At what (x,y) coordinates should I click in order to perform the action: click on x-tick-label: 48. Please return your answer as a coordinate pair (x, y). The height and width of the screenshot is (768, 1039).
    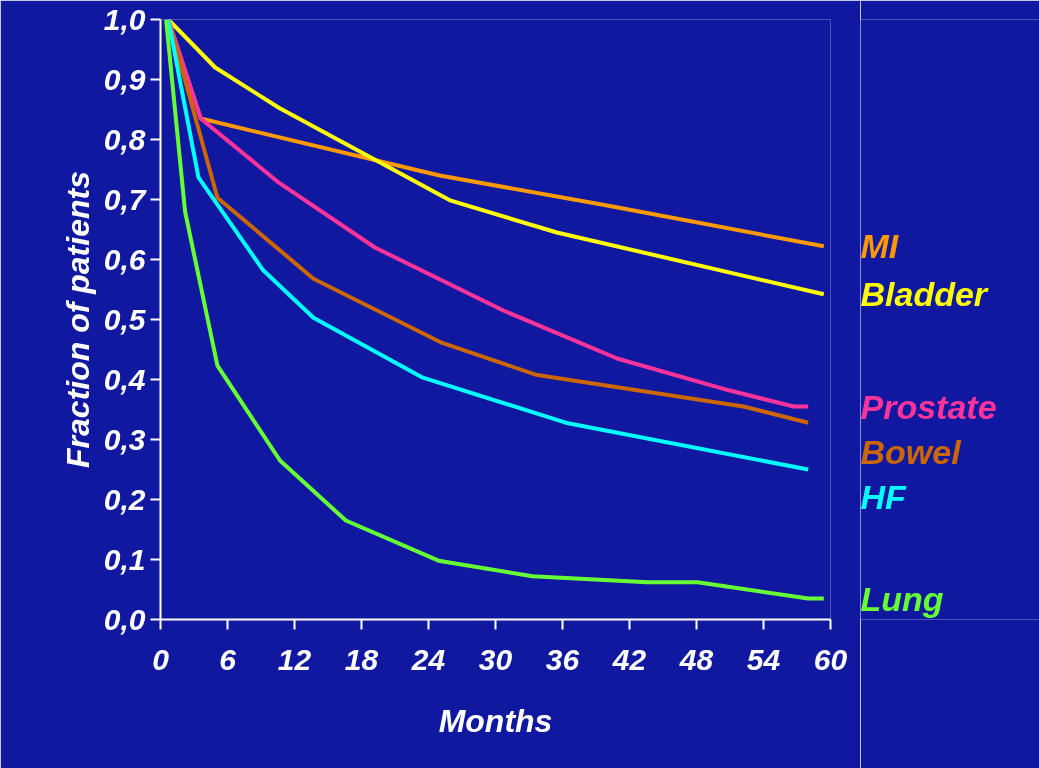
    Looking at the image, I should click on (696, 659).